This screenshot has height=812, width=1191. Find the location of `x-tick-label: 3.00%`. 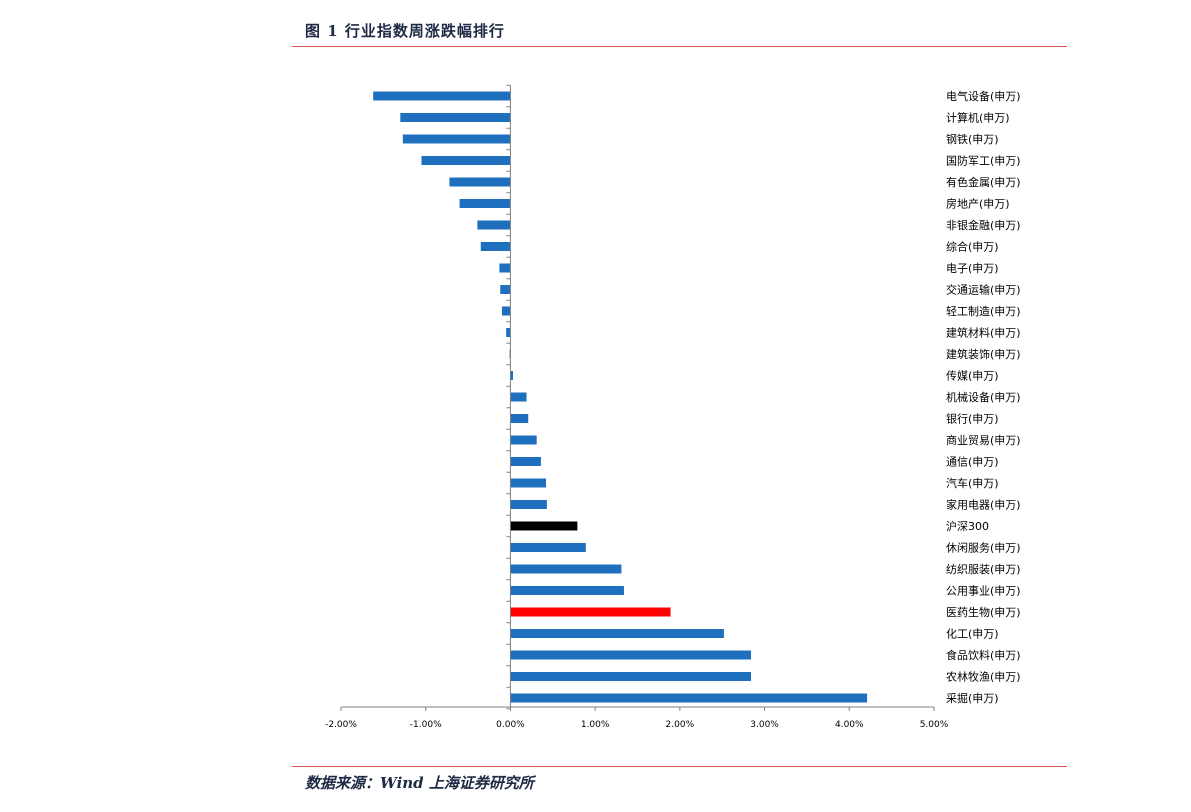

x-tick-label: 3.00% is located at coordinates (764, 725).